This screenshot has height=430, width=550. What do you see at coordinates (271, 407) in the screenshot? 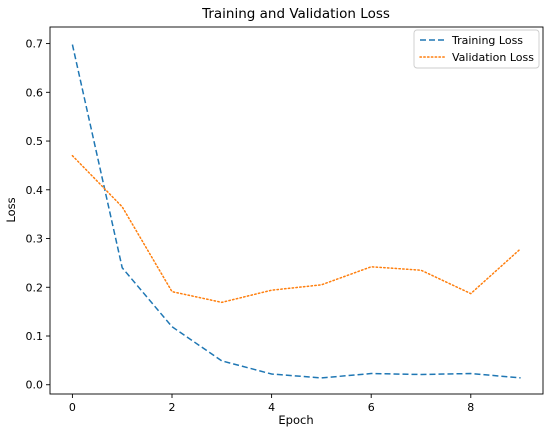
I see `x-tick-label: 4` at bounding box center [271, 407].